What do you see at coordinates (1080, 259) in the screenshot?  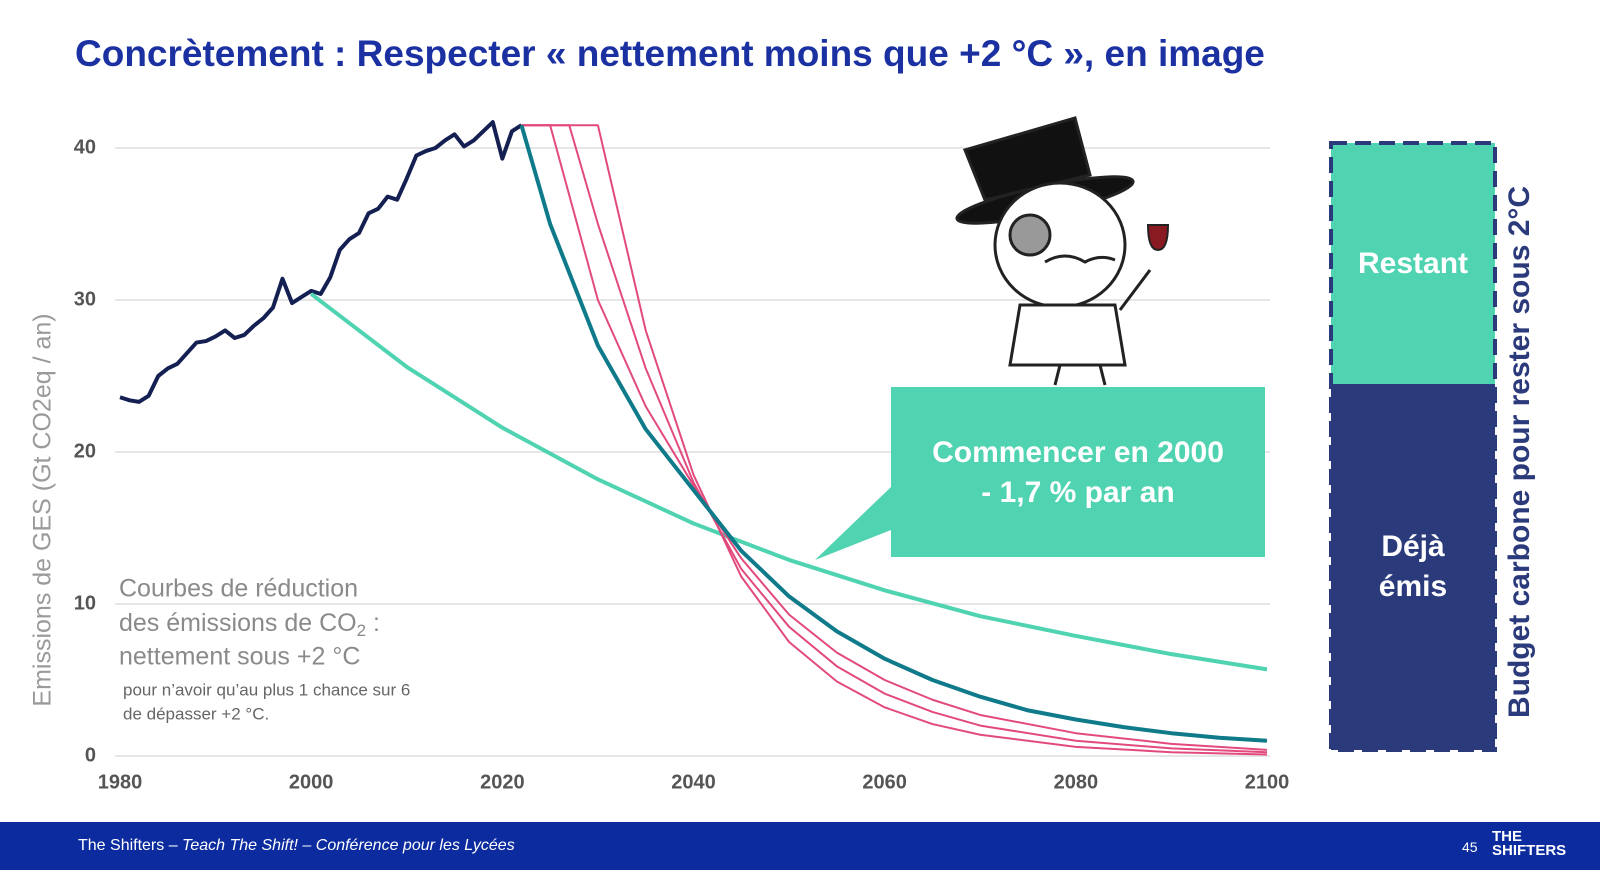 I see `moustache` at bounding box center [1080, 259].